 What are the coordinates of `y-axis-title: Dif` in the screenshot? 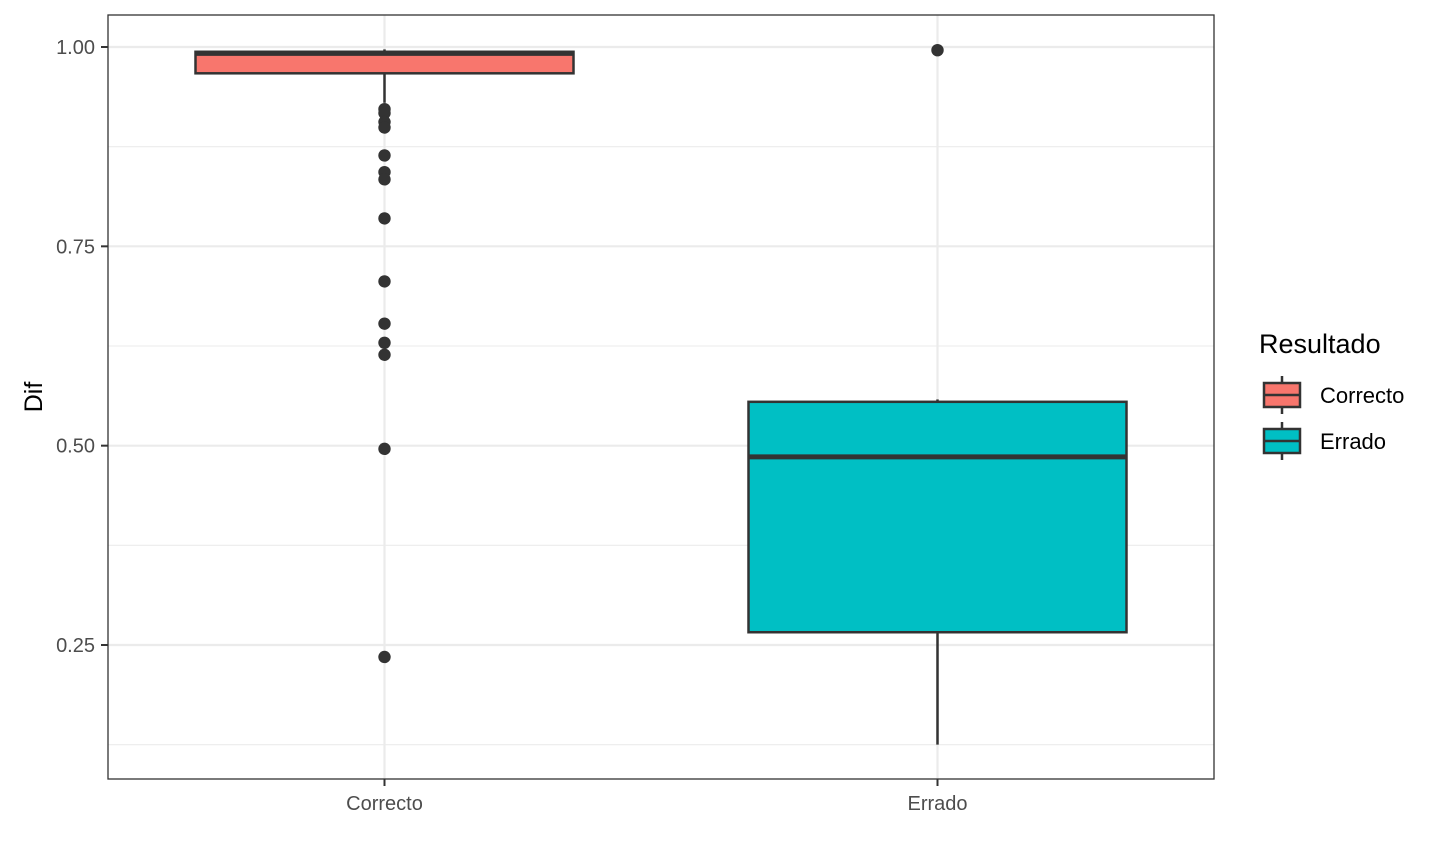 It's located at (34, 397).